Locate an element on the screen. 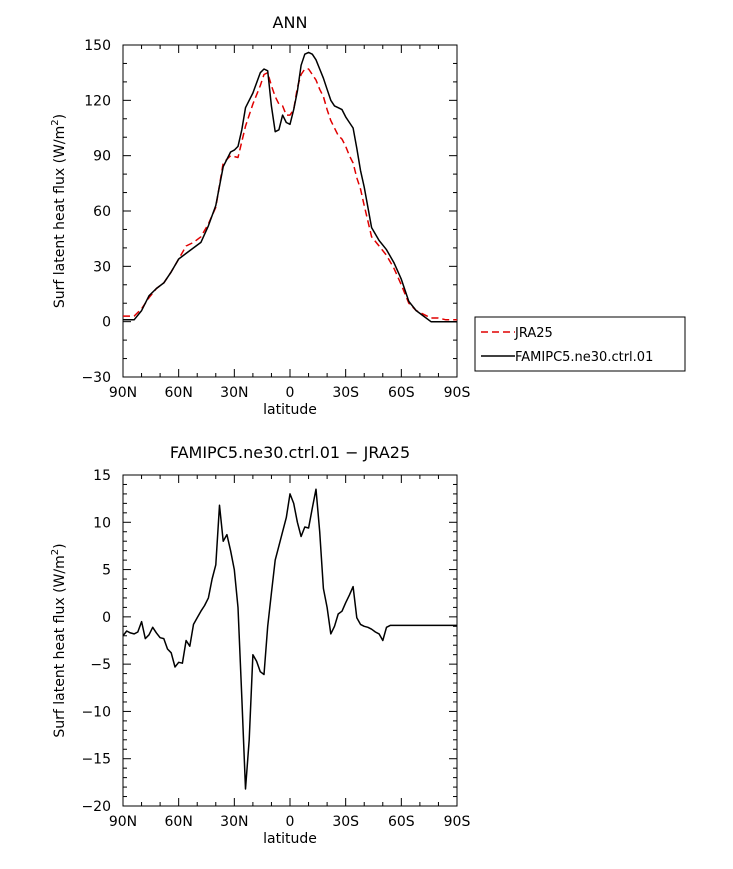 This screenshot has height=869, width=733. y-tick-label: −30 is located at coordinates (96, 378).